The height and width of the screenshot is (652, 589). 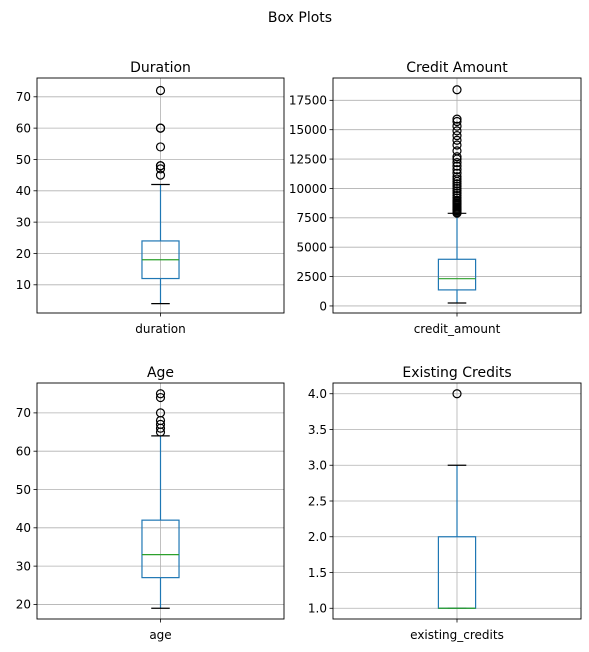 I want to click on y-tick-label: 3.5, so click(x=317, y=430).